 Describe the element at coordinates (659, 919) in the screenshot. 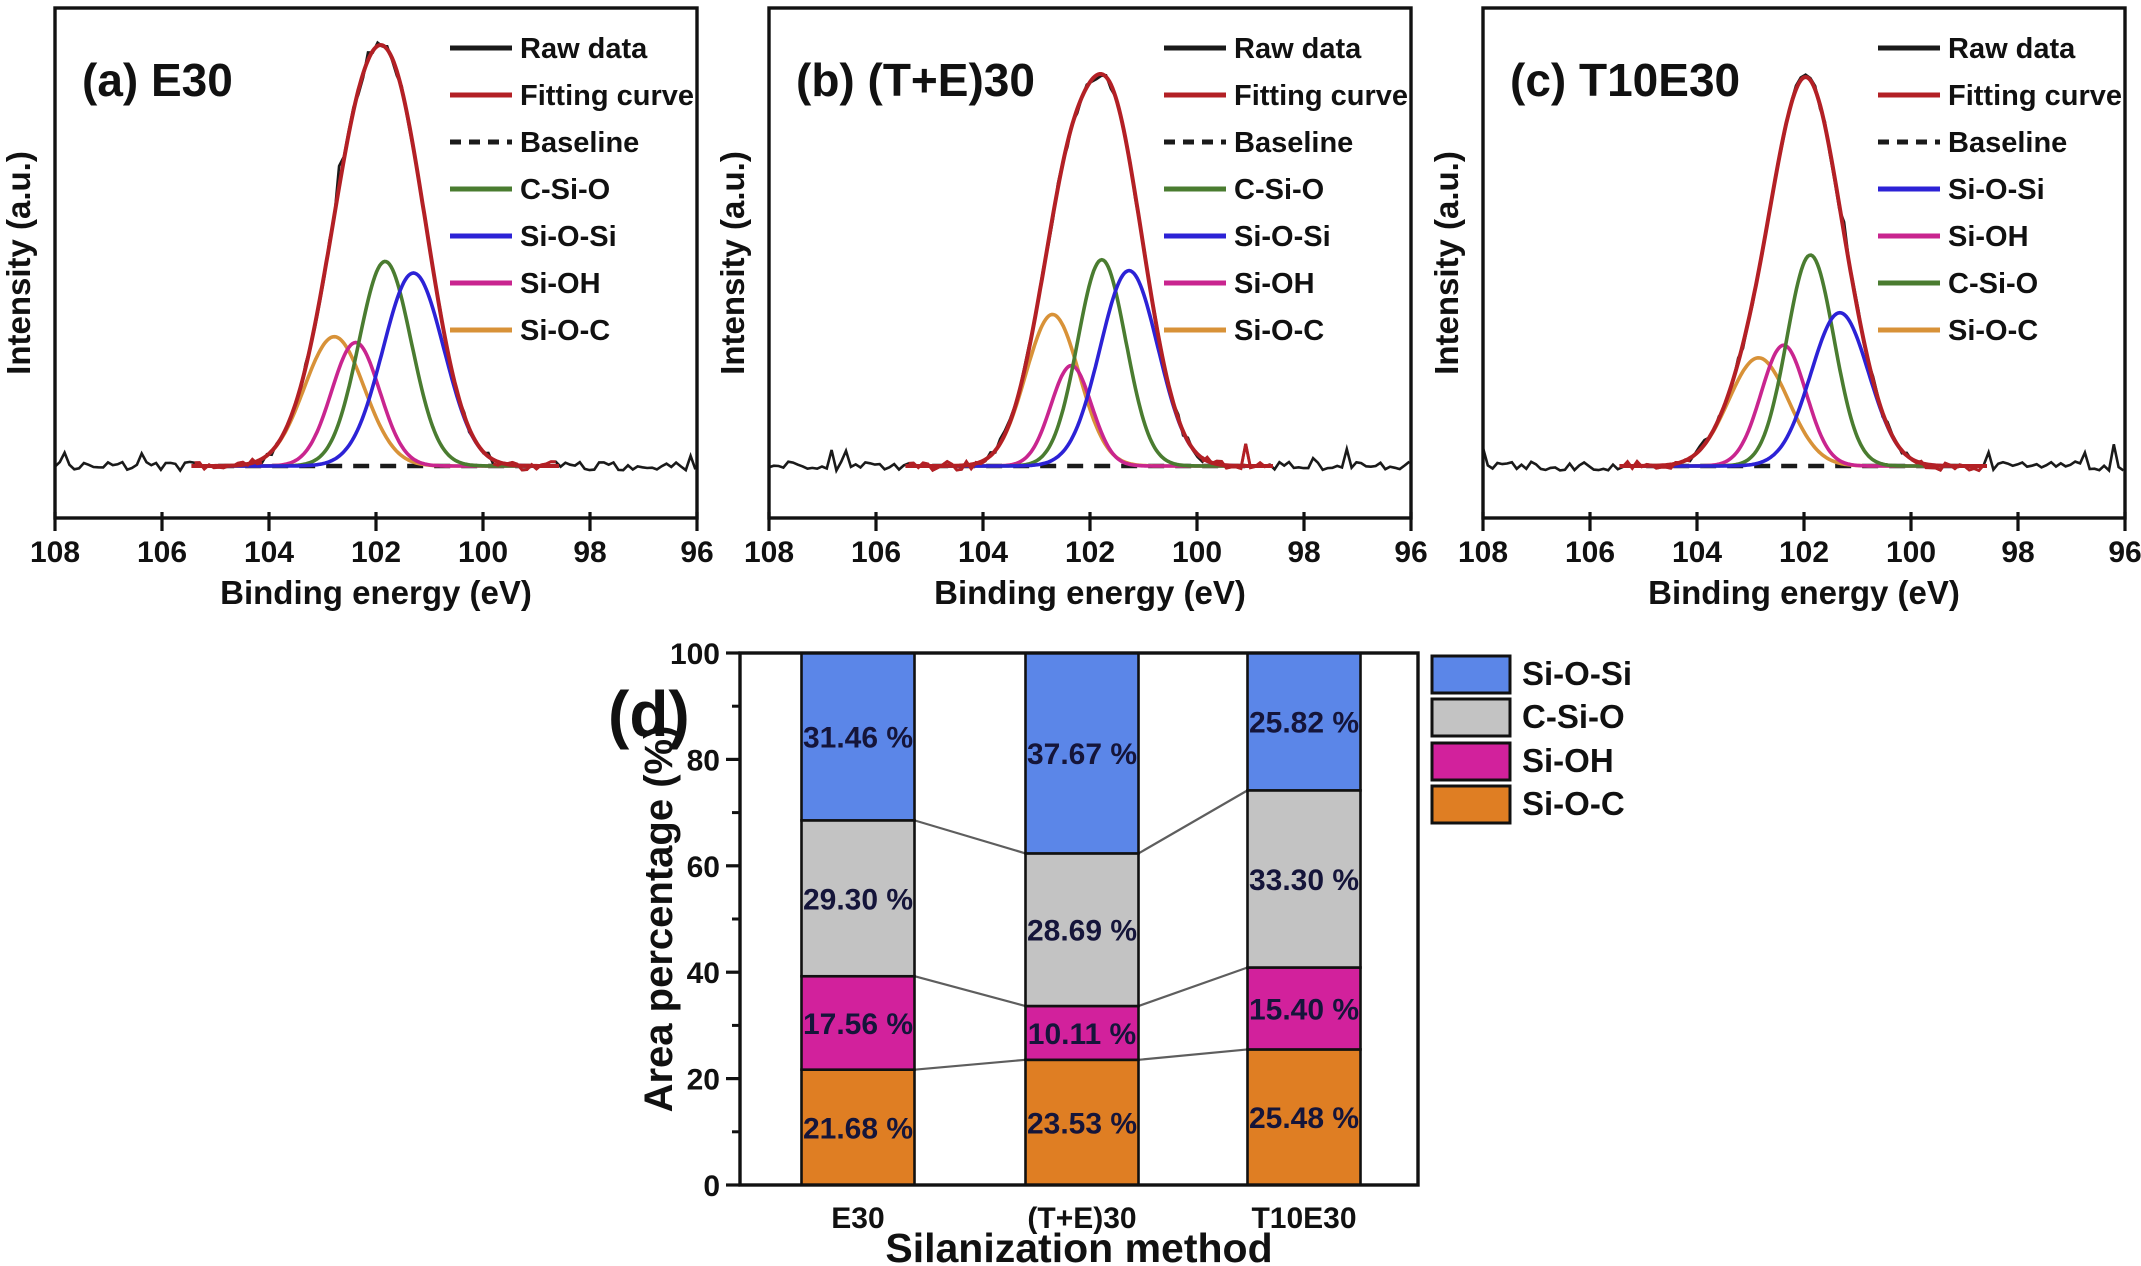

I see `y-axis-label: Area percentage (%)` at that location.